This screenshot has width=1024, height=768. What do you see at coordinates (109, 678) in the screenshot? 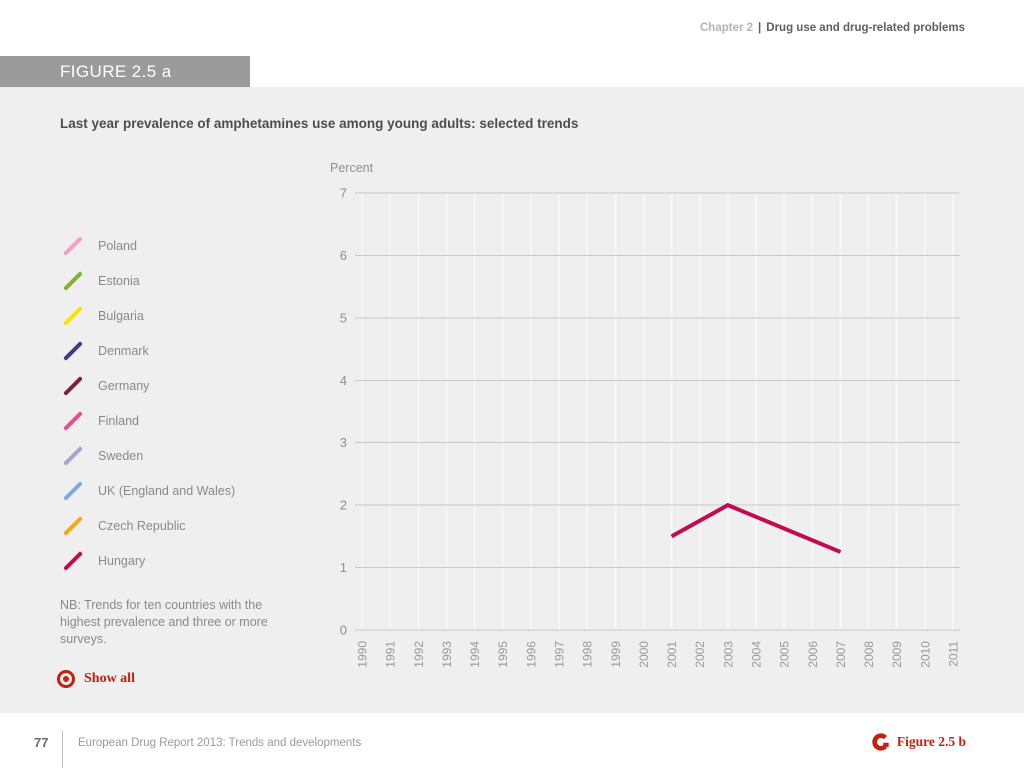
I see `show-all-label: Show all` at bounding box center [109, 678].